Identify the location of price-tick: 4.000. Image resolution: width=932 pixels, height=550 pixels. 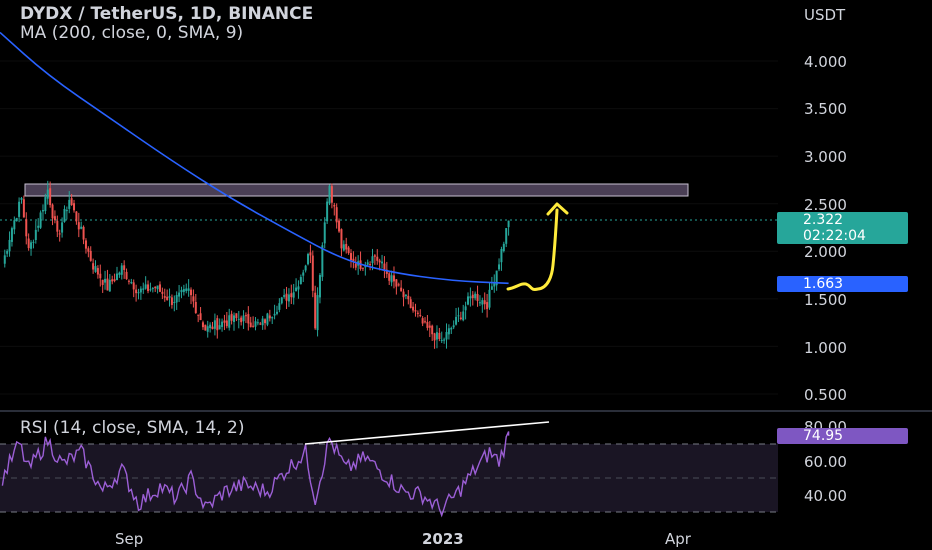
(825, 62).